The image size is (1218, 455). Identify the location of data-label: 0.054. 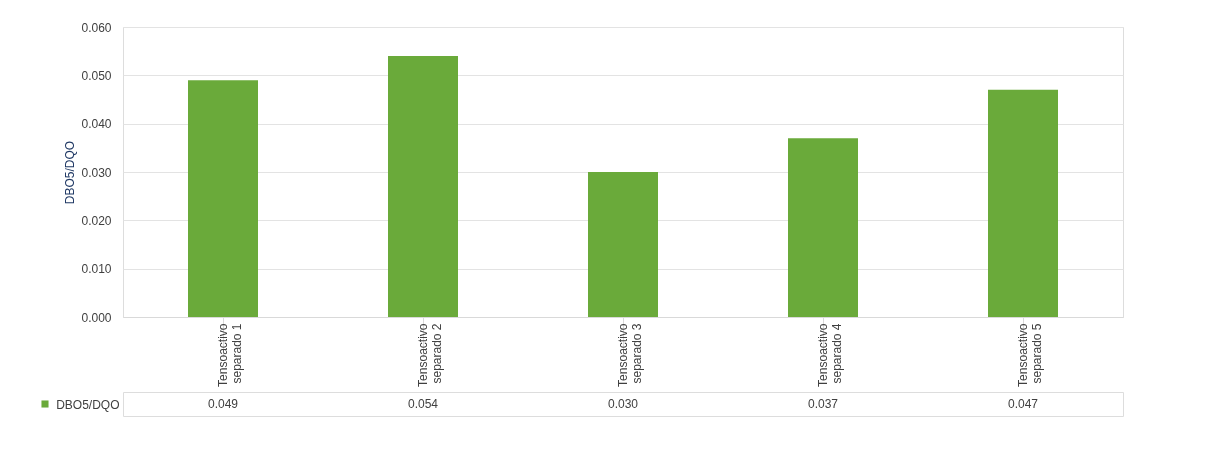
(423, 404).